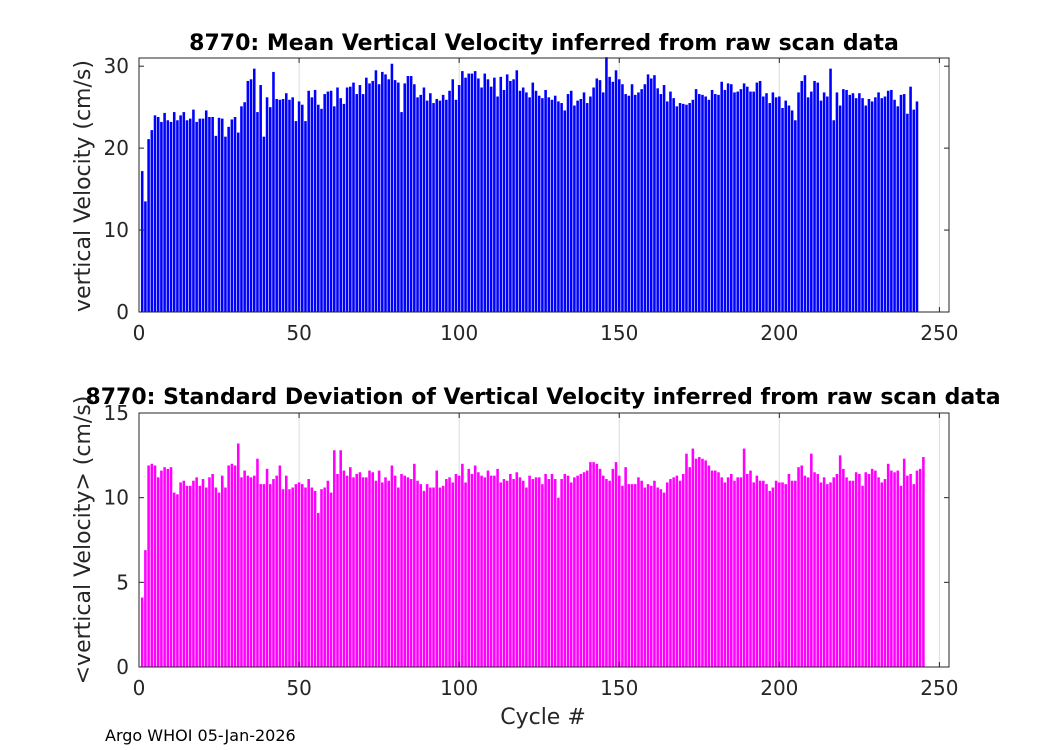  What do you see at coordinates (139, 333) in the screenshot?
I see `mean-velocity-x-tick-label: 0` at bounding box center [139, 333].